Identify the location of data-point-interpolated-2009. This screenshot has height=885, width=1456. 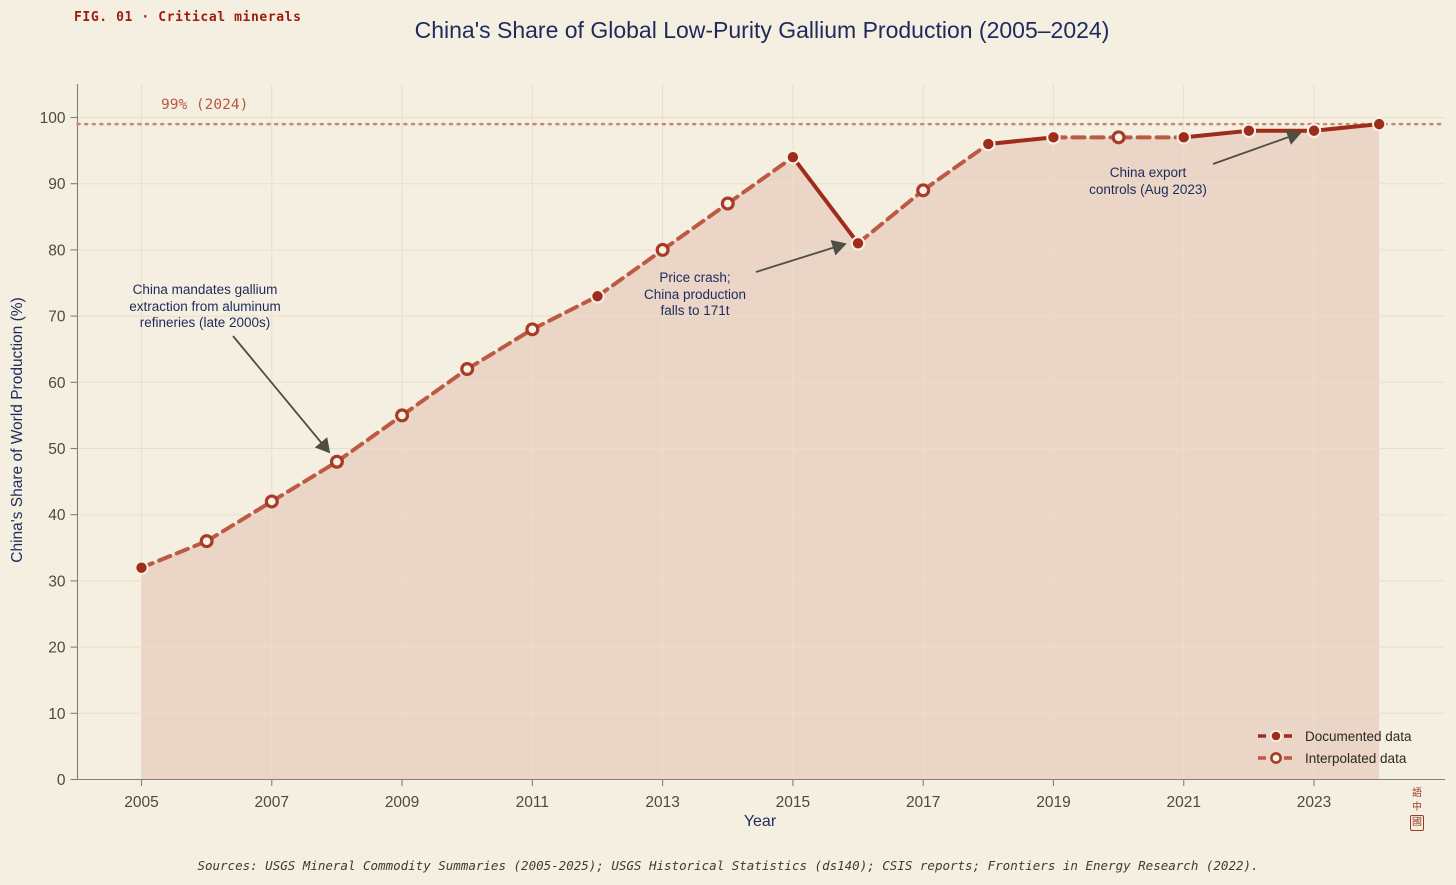
(402, 415).